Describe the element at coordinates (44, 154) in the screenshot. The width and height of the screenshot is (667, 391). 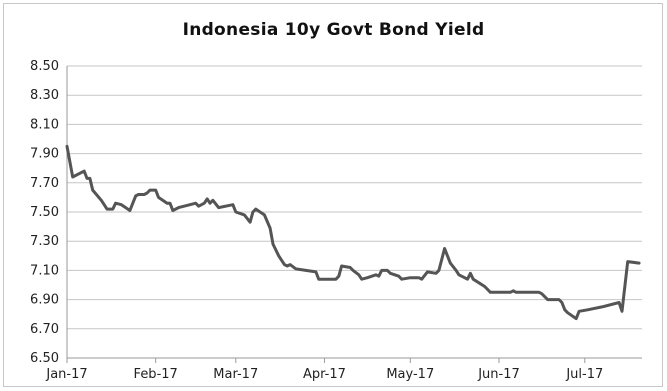
I see `y-tick-label: 7.90` at that location.